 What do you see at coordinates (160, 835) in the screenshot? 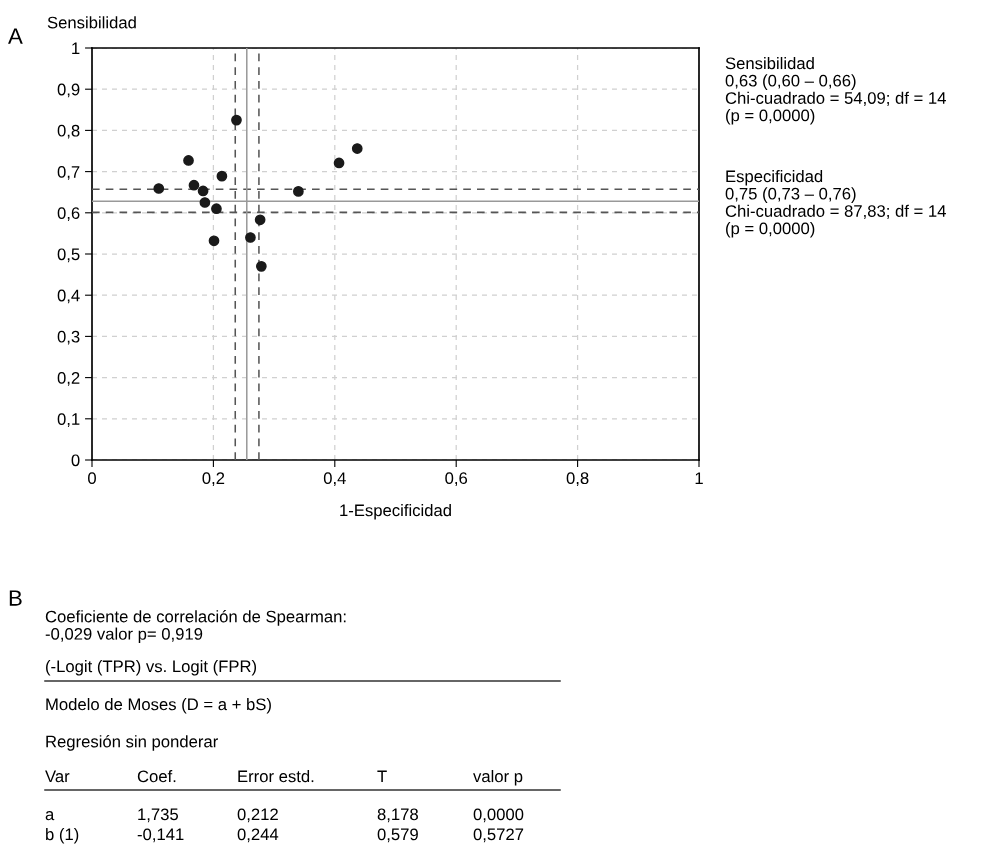
I see `text: -0,141` at bounding box center [160, 835].